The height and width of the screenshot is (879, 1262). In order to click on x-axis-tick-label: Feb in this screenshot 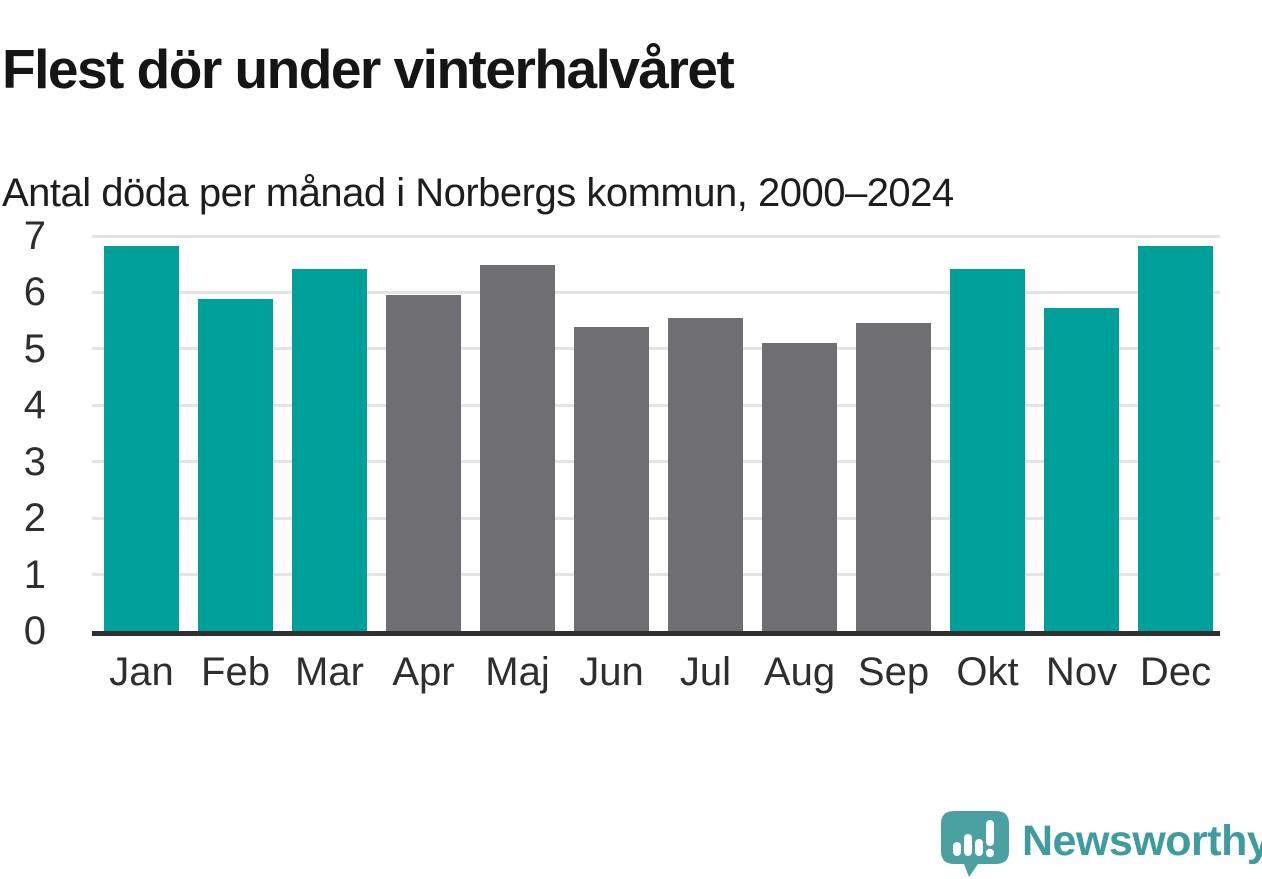, I will do `click(235, 672)`.